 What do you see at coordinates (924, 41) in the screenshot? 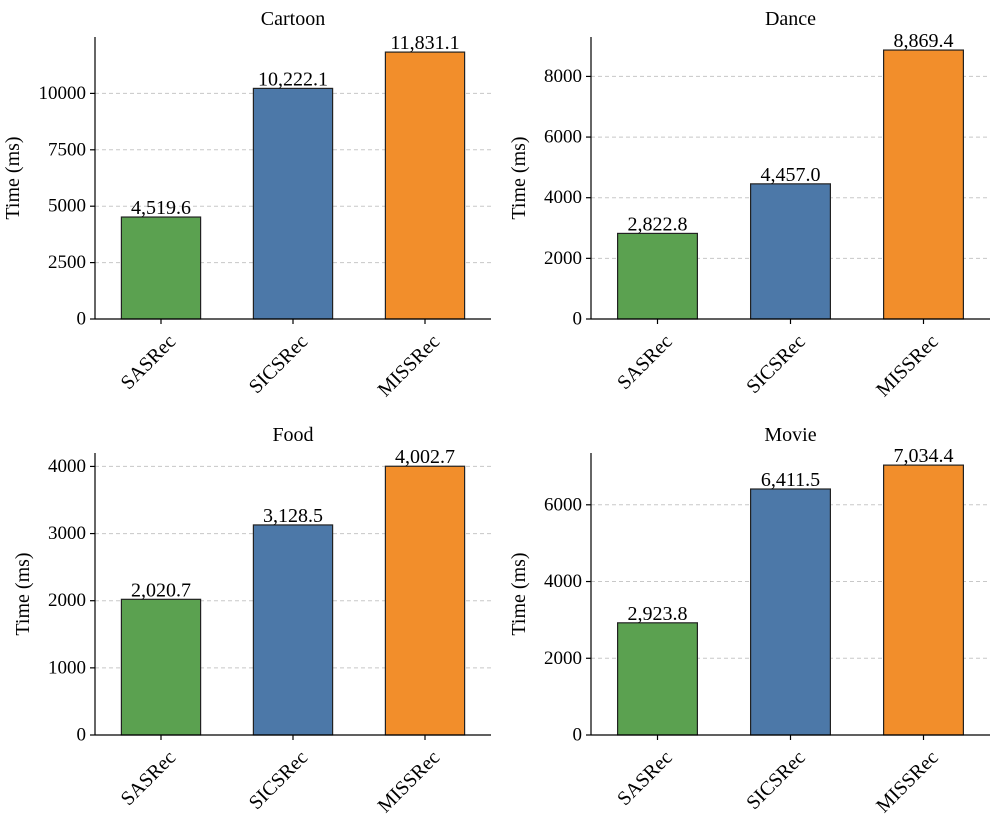
I see `value-label: 8,869.4` at bounding box center [924, 41].